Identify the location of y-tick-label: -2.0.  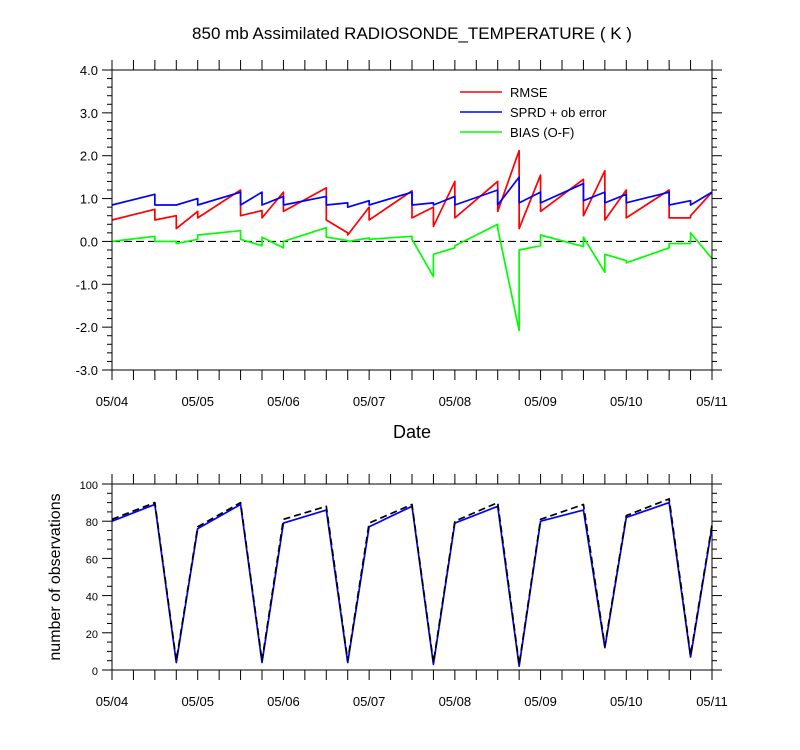
(87, 327).